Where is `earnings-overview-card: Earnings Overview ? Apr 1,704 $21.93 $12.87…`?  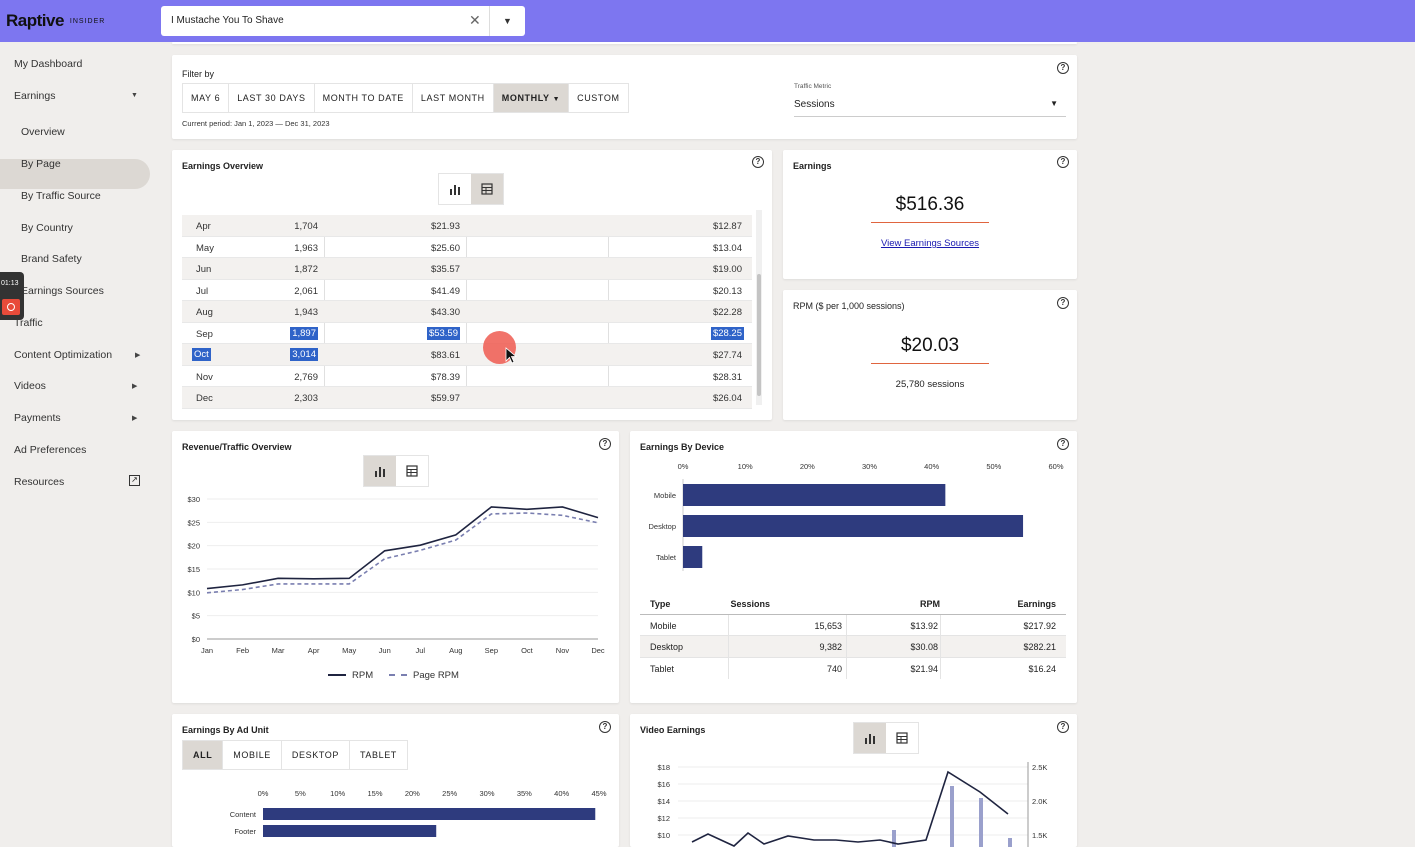
earnings-overview-card: Earnings Overview ? Apr 1,704 $21.93 $12.87… is located at coordinates (472, 285).